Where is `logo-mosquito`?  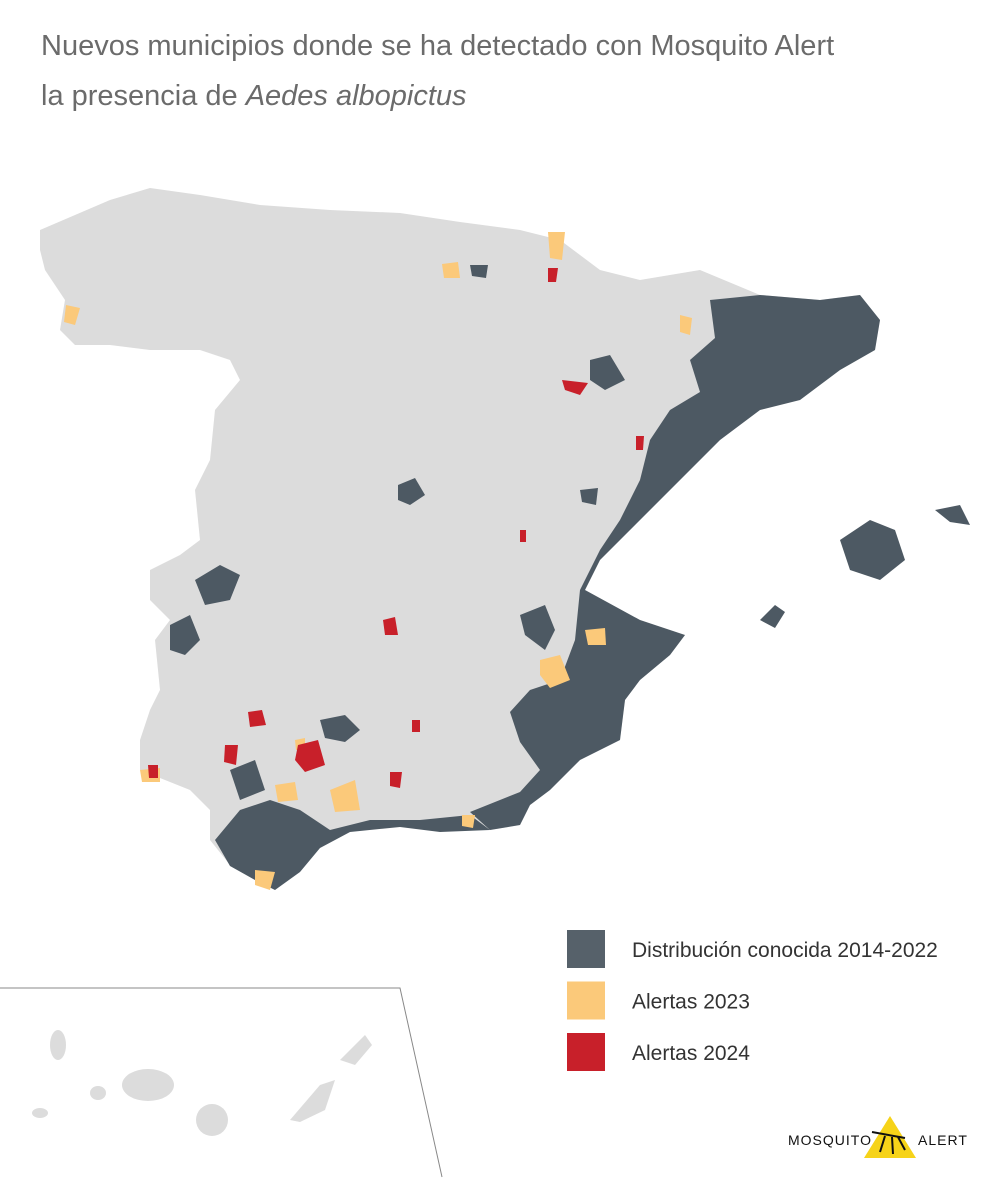
logo-mosquito is located at coordinates (888, 1143).